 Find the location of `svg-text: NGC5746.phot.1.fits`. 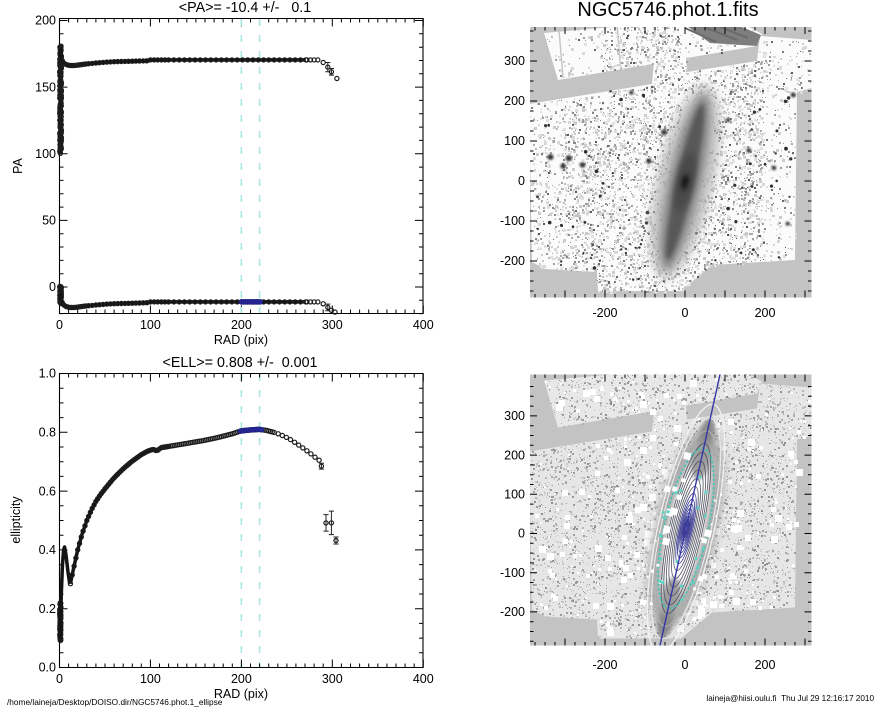

svg-text: NGC5746.phot.1.fits is located at coordinates (667, 10).